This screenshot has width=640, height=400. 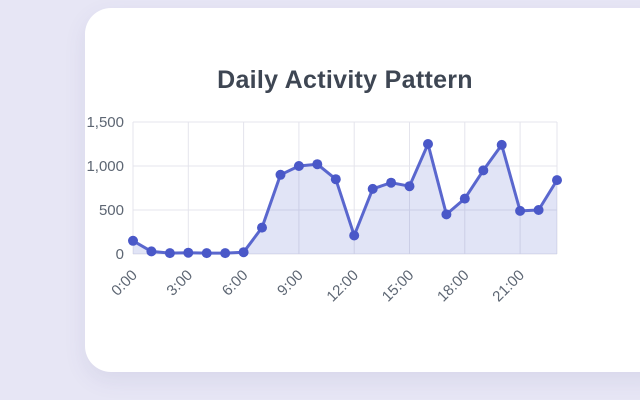 What do you see at coordinates (342, 286) in the screenshot?
I see `x-axis-tick-label: 12:00` at bounding box center [342, 286].